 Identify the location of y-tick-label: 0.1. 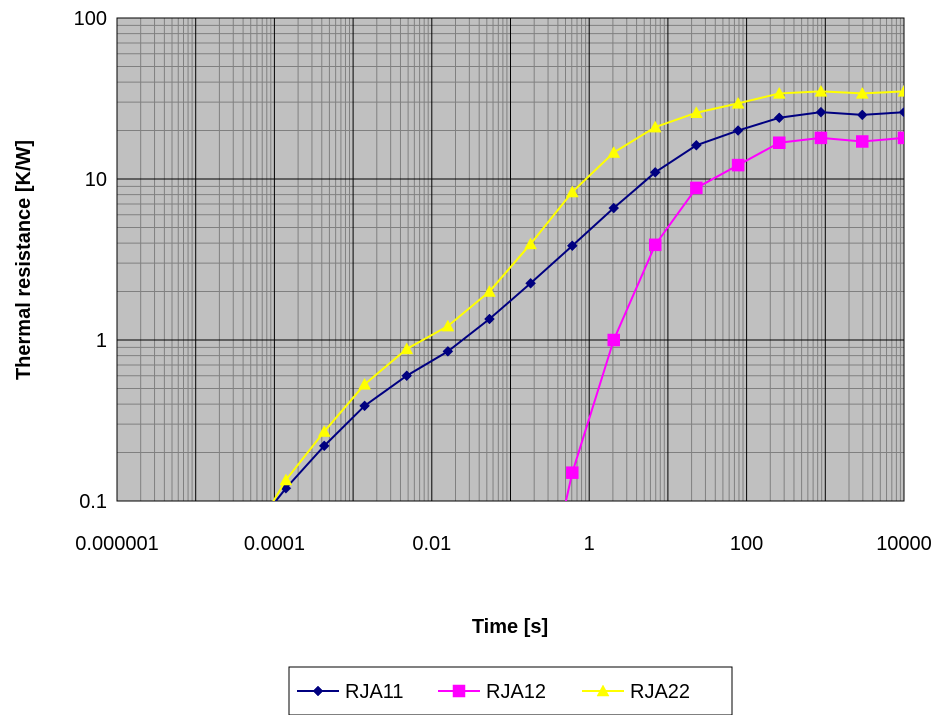
(93, 502).